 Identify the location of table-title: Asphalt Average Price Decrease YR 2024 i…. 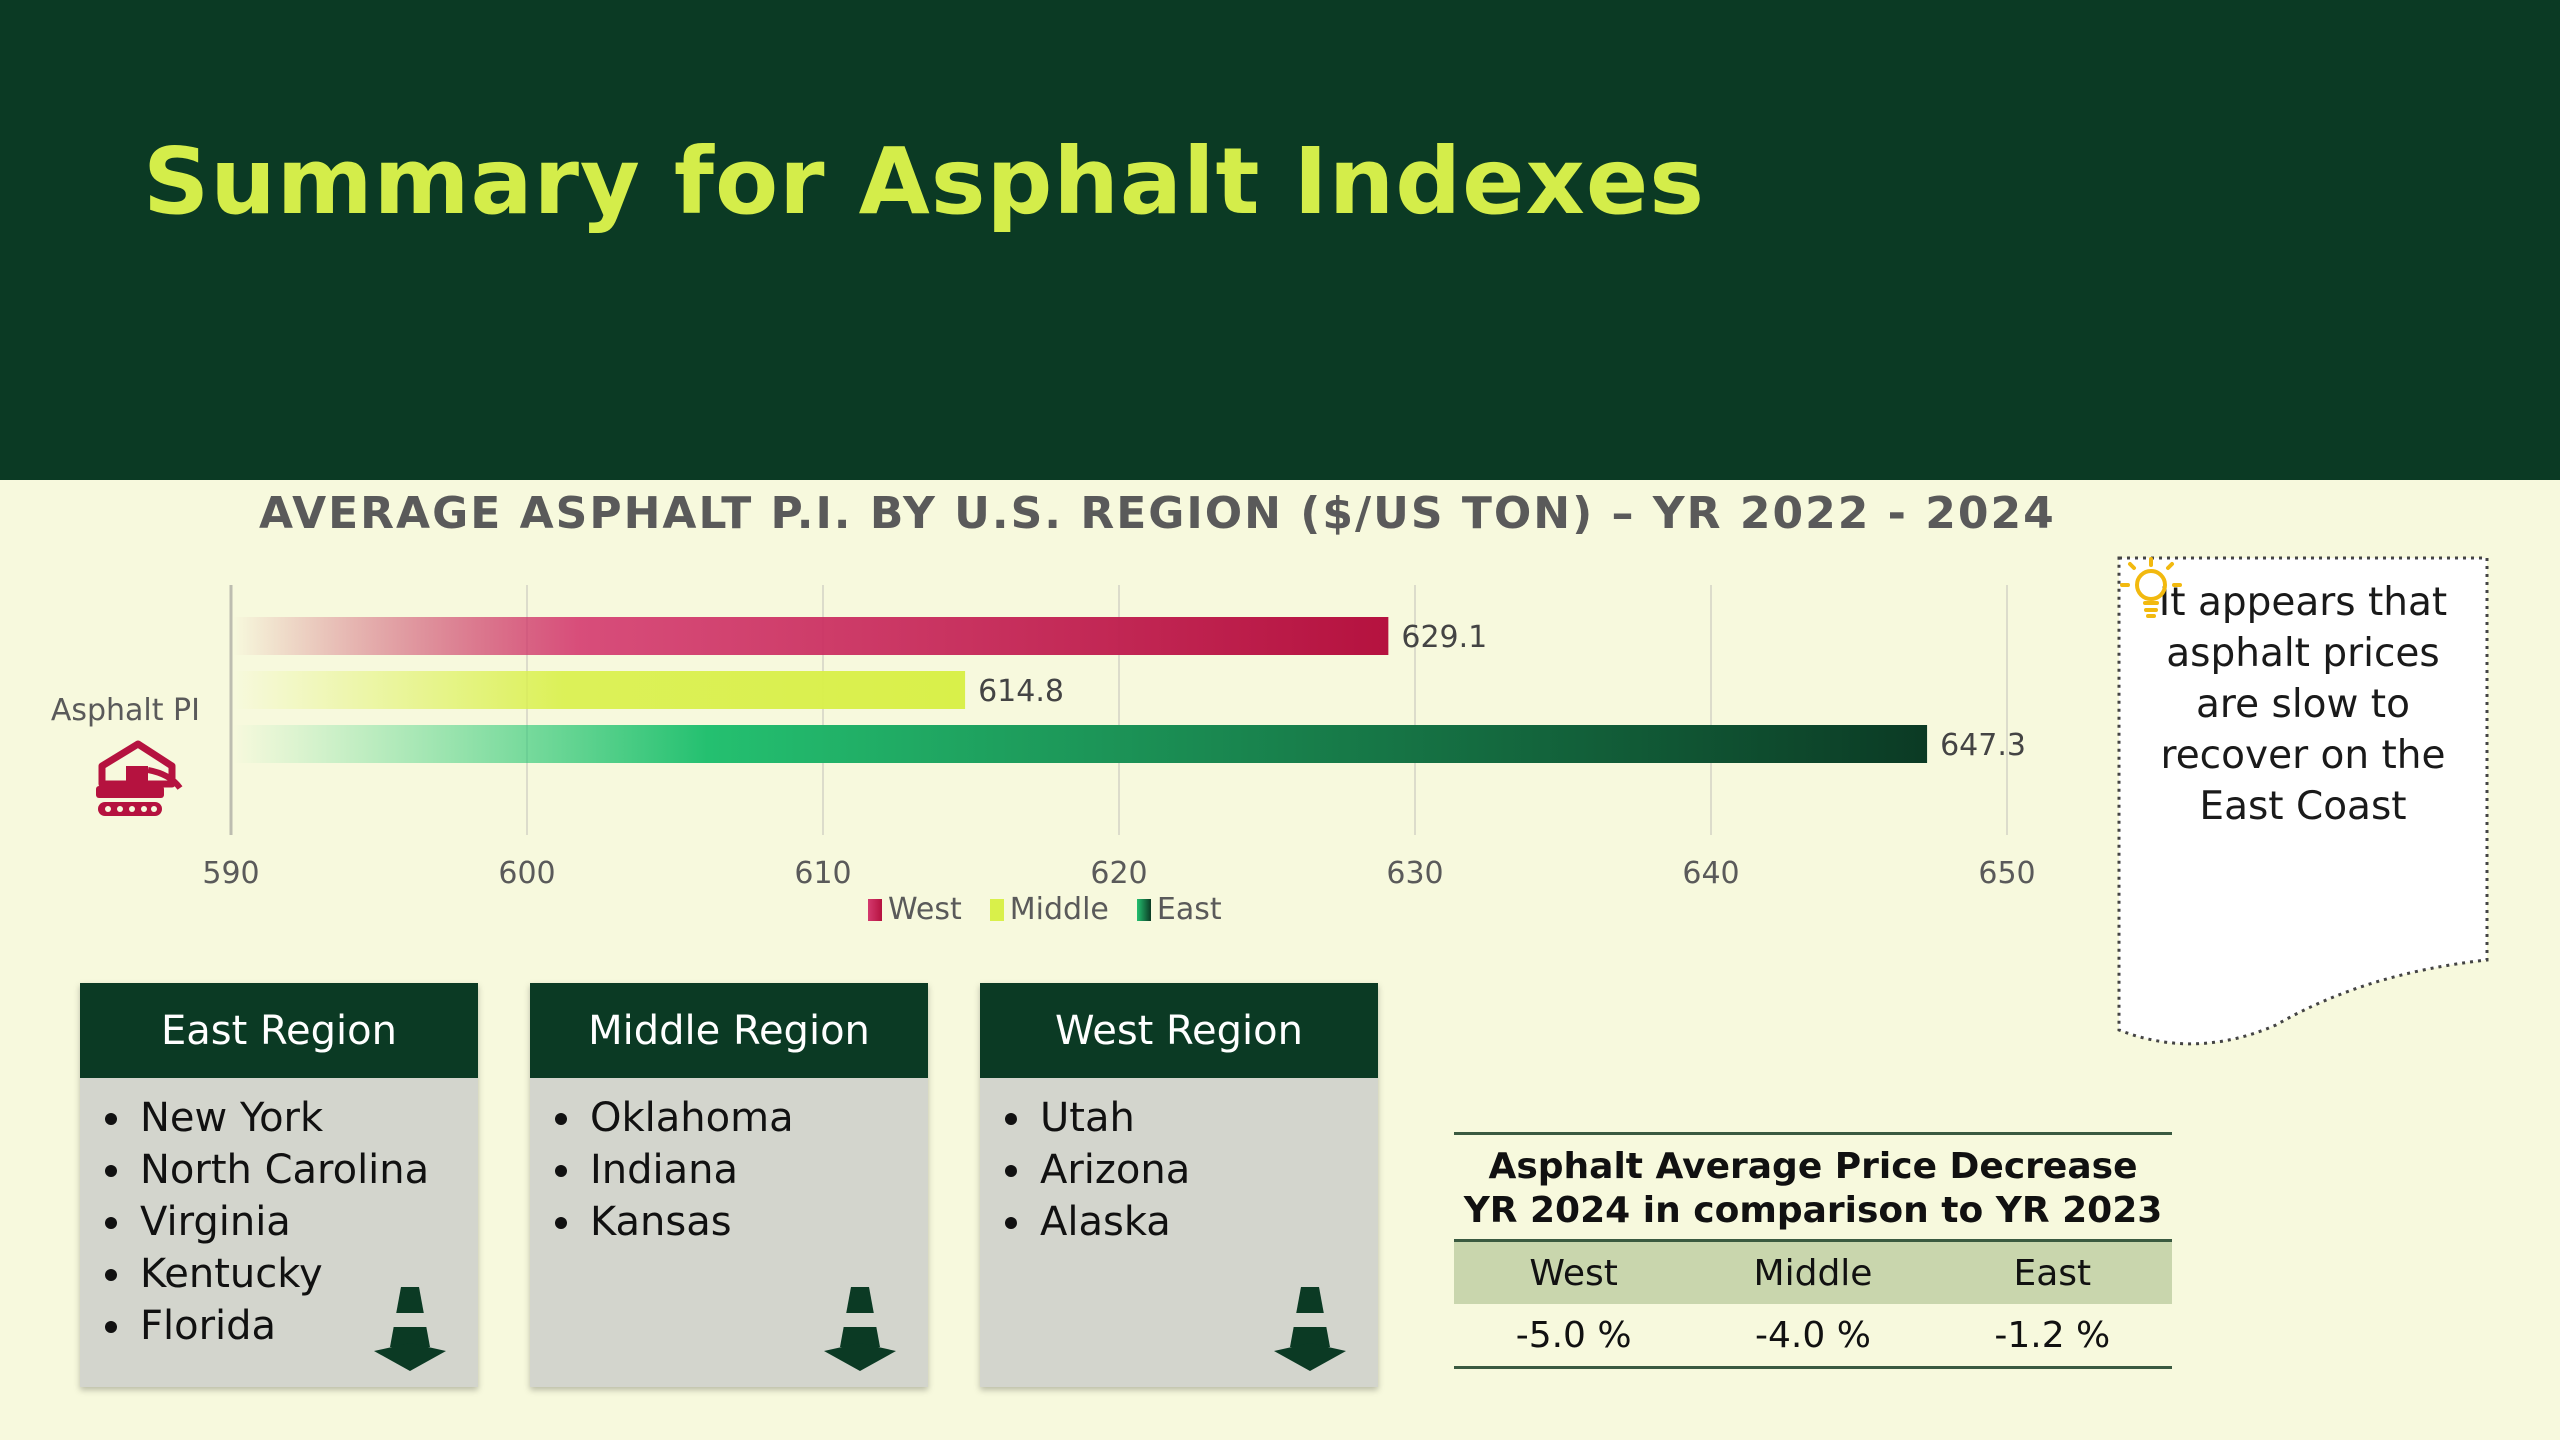
(1813, 1188).